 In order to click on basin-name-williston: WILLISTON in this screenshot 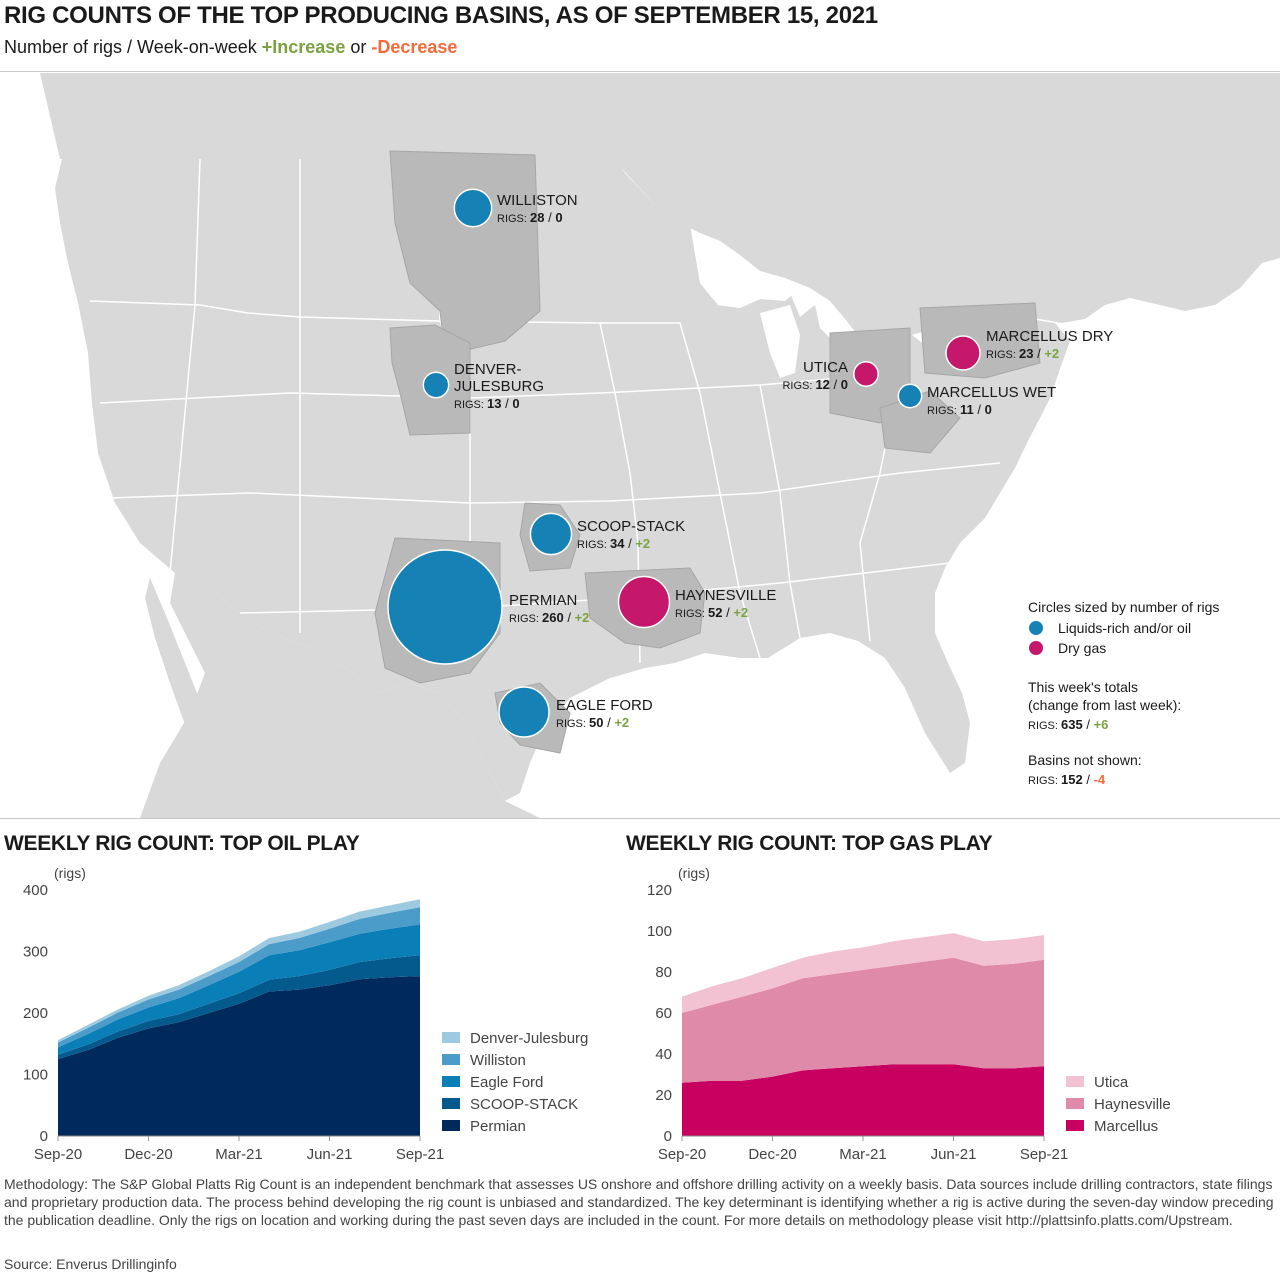, I will do `click(537, 200)`.